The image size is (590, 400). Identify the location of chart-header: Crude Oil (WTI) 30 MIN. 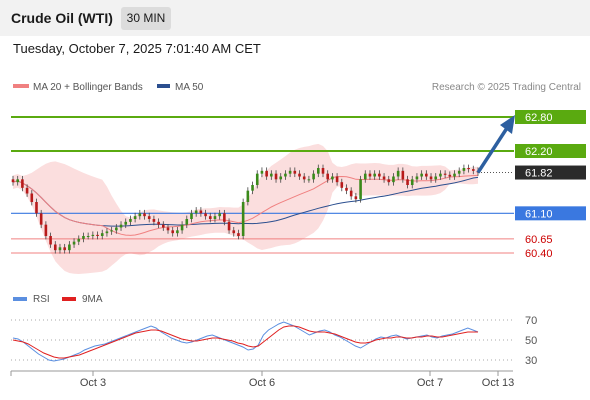
(295, 18).